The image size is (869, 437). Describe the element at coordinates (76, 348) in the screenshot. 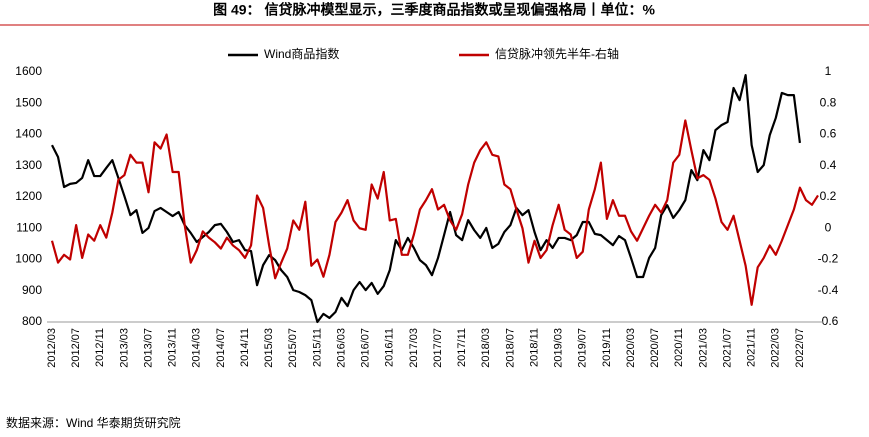

I see `x-tick-label: 2012/07` at that location.